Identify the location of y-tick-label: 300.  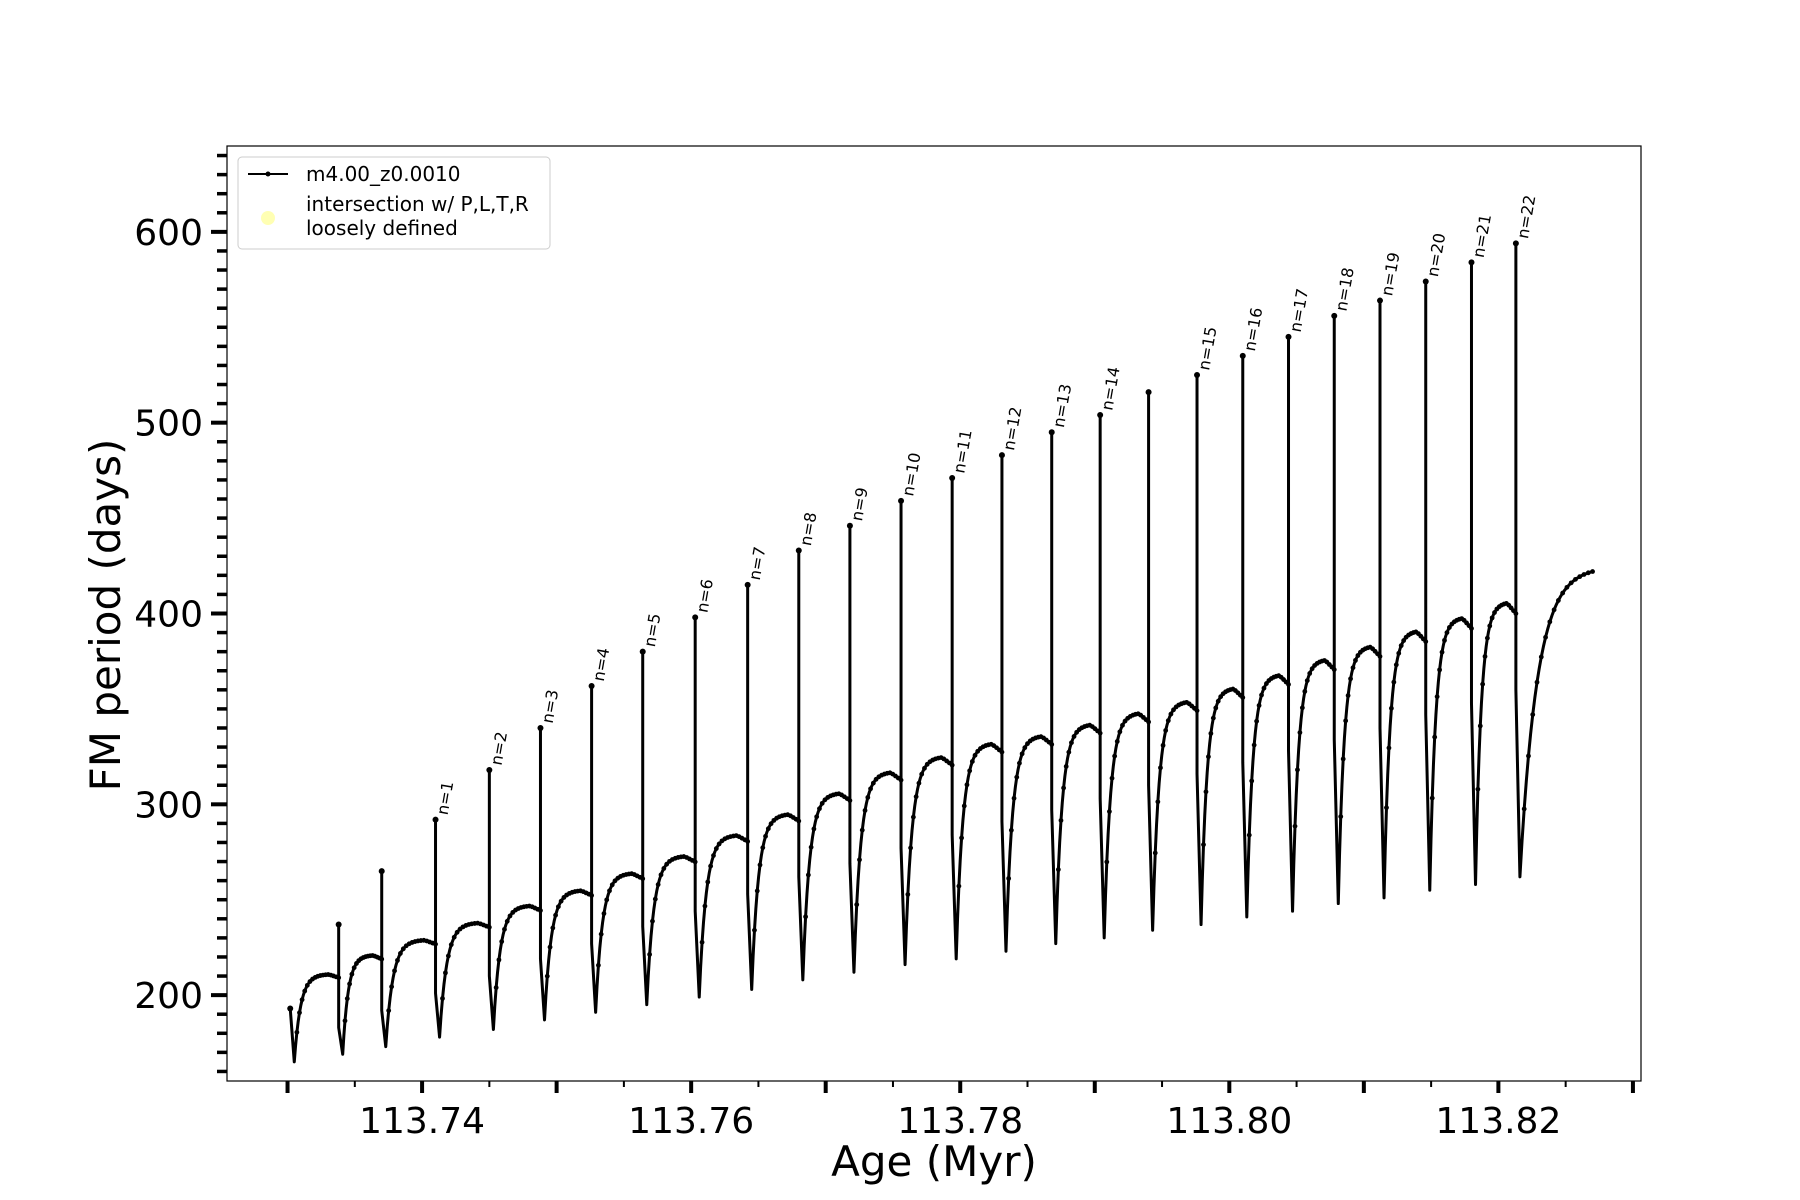
(168, 805).